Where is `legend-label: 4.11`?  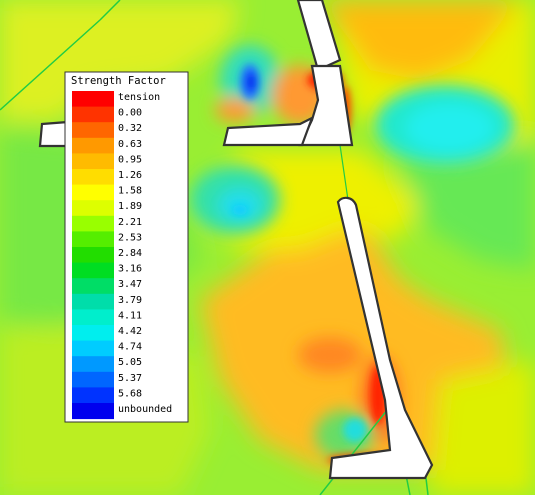
legend-label: 4.11 is located at coordinates (130, 315).